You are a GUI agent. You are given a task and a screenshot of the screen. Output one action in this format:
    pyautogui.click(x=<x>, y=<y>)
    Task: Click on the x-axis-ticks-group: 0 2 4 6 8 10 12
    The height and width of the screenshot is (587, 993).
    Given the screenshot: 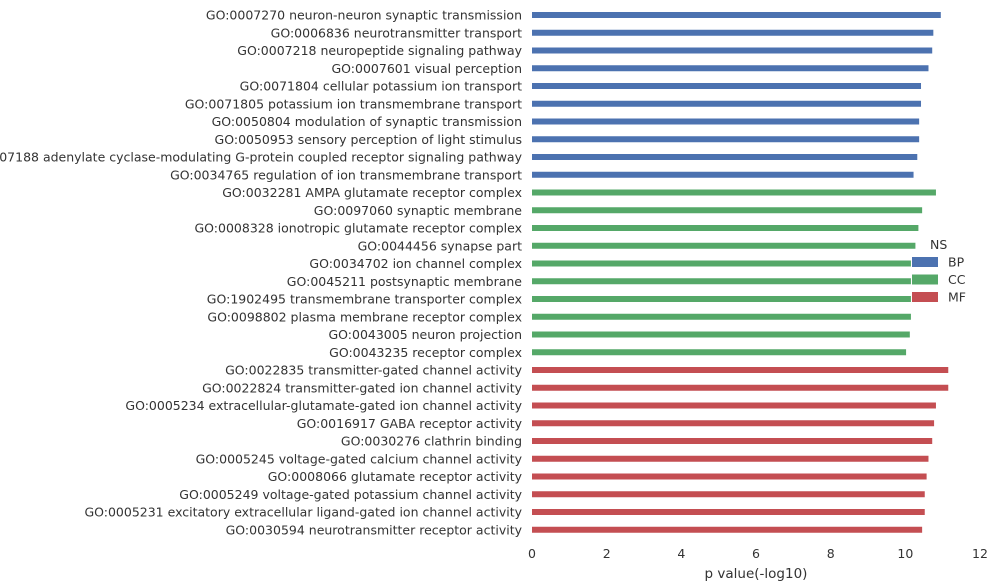 What is the action you would take?
    pyautogui.click(x=758, y=553)
    